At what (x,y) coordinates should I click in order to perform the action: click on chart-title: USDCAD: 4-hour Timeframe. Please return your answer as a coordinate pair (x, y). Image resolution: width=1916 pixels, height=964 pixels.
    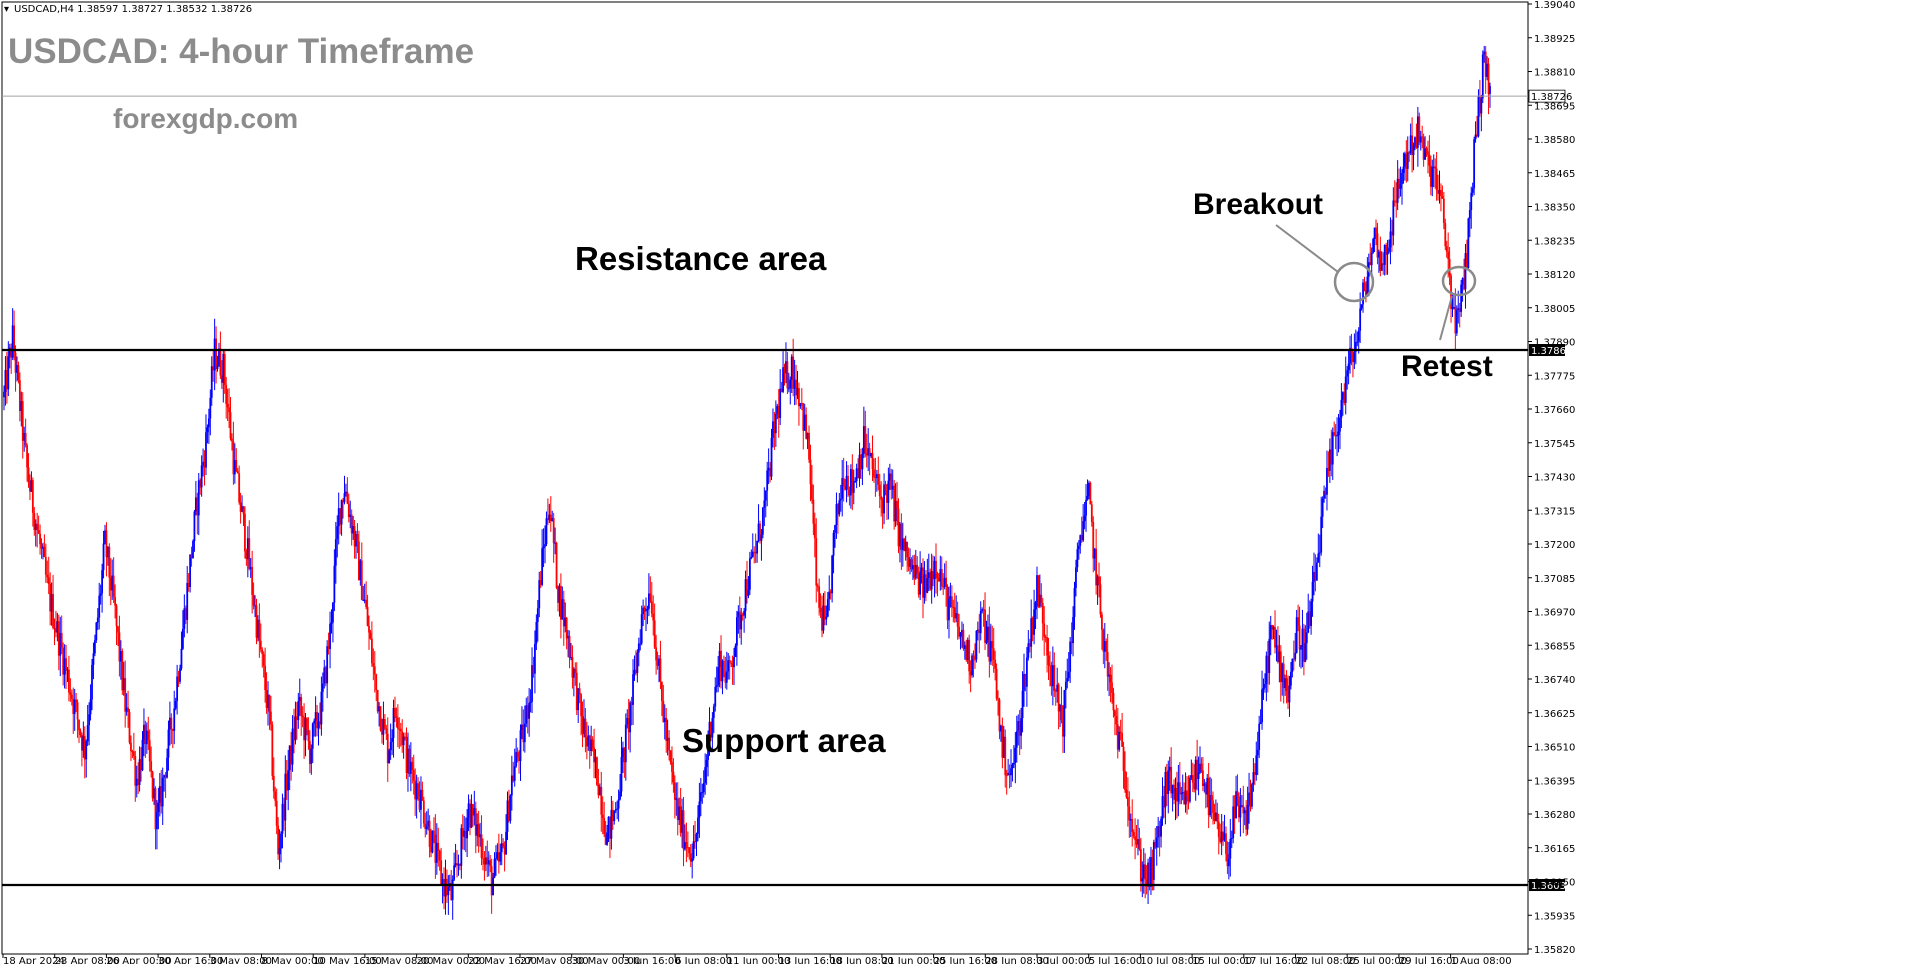
    Looking at the image, I should click on (241, 51).